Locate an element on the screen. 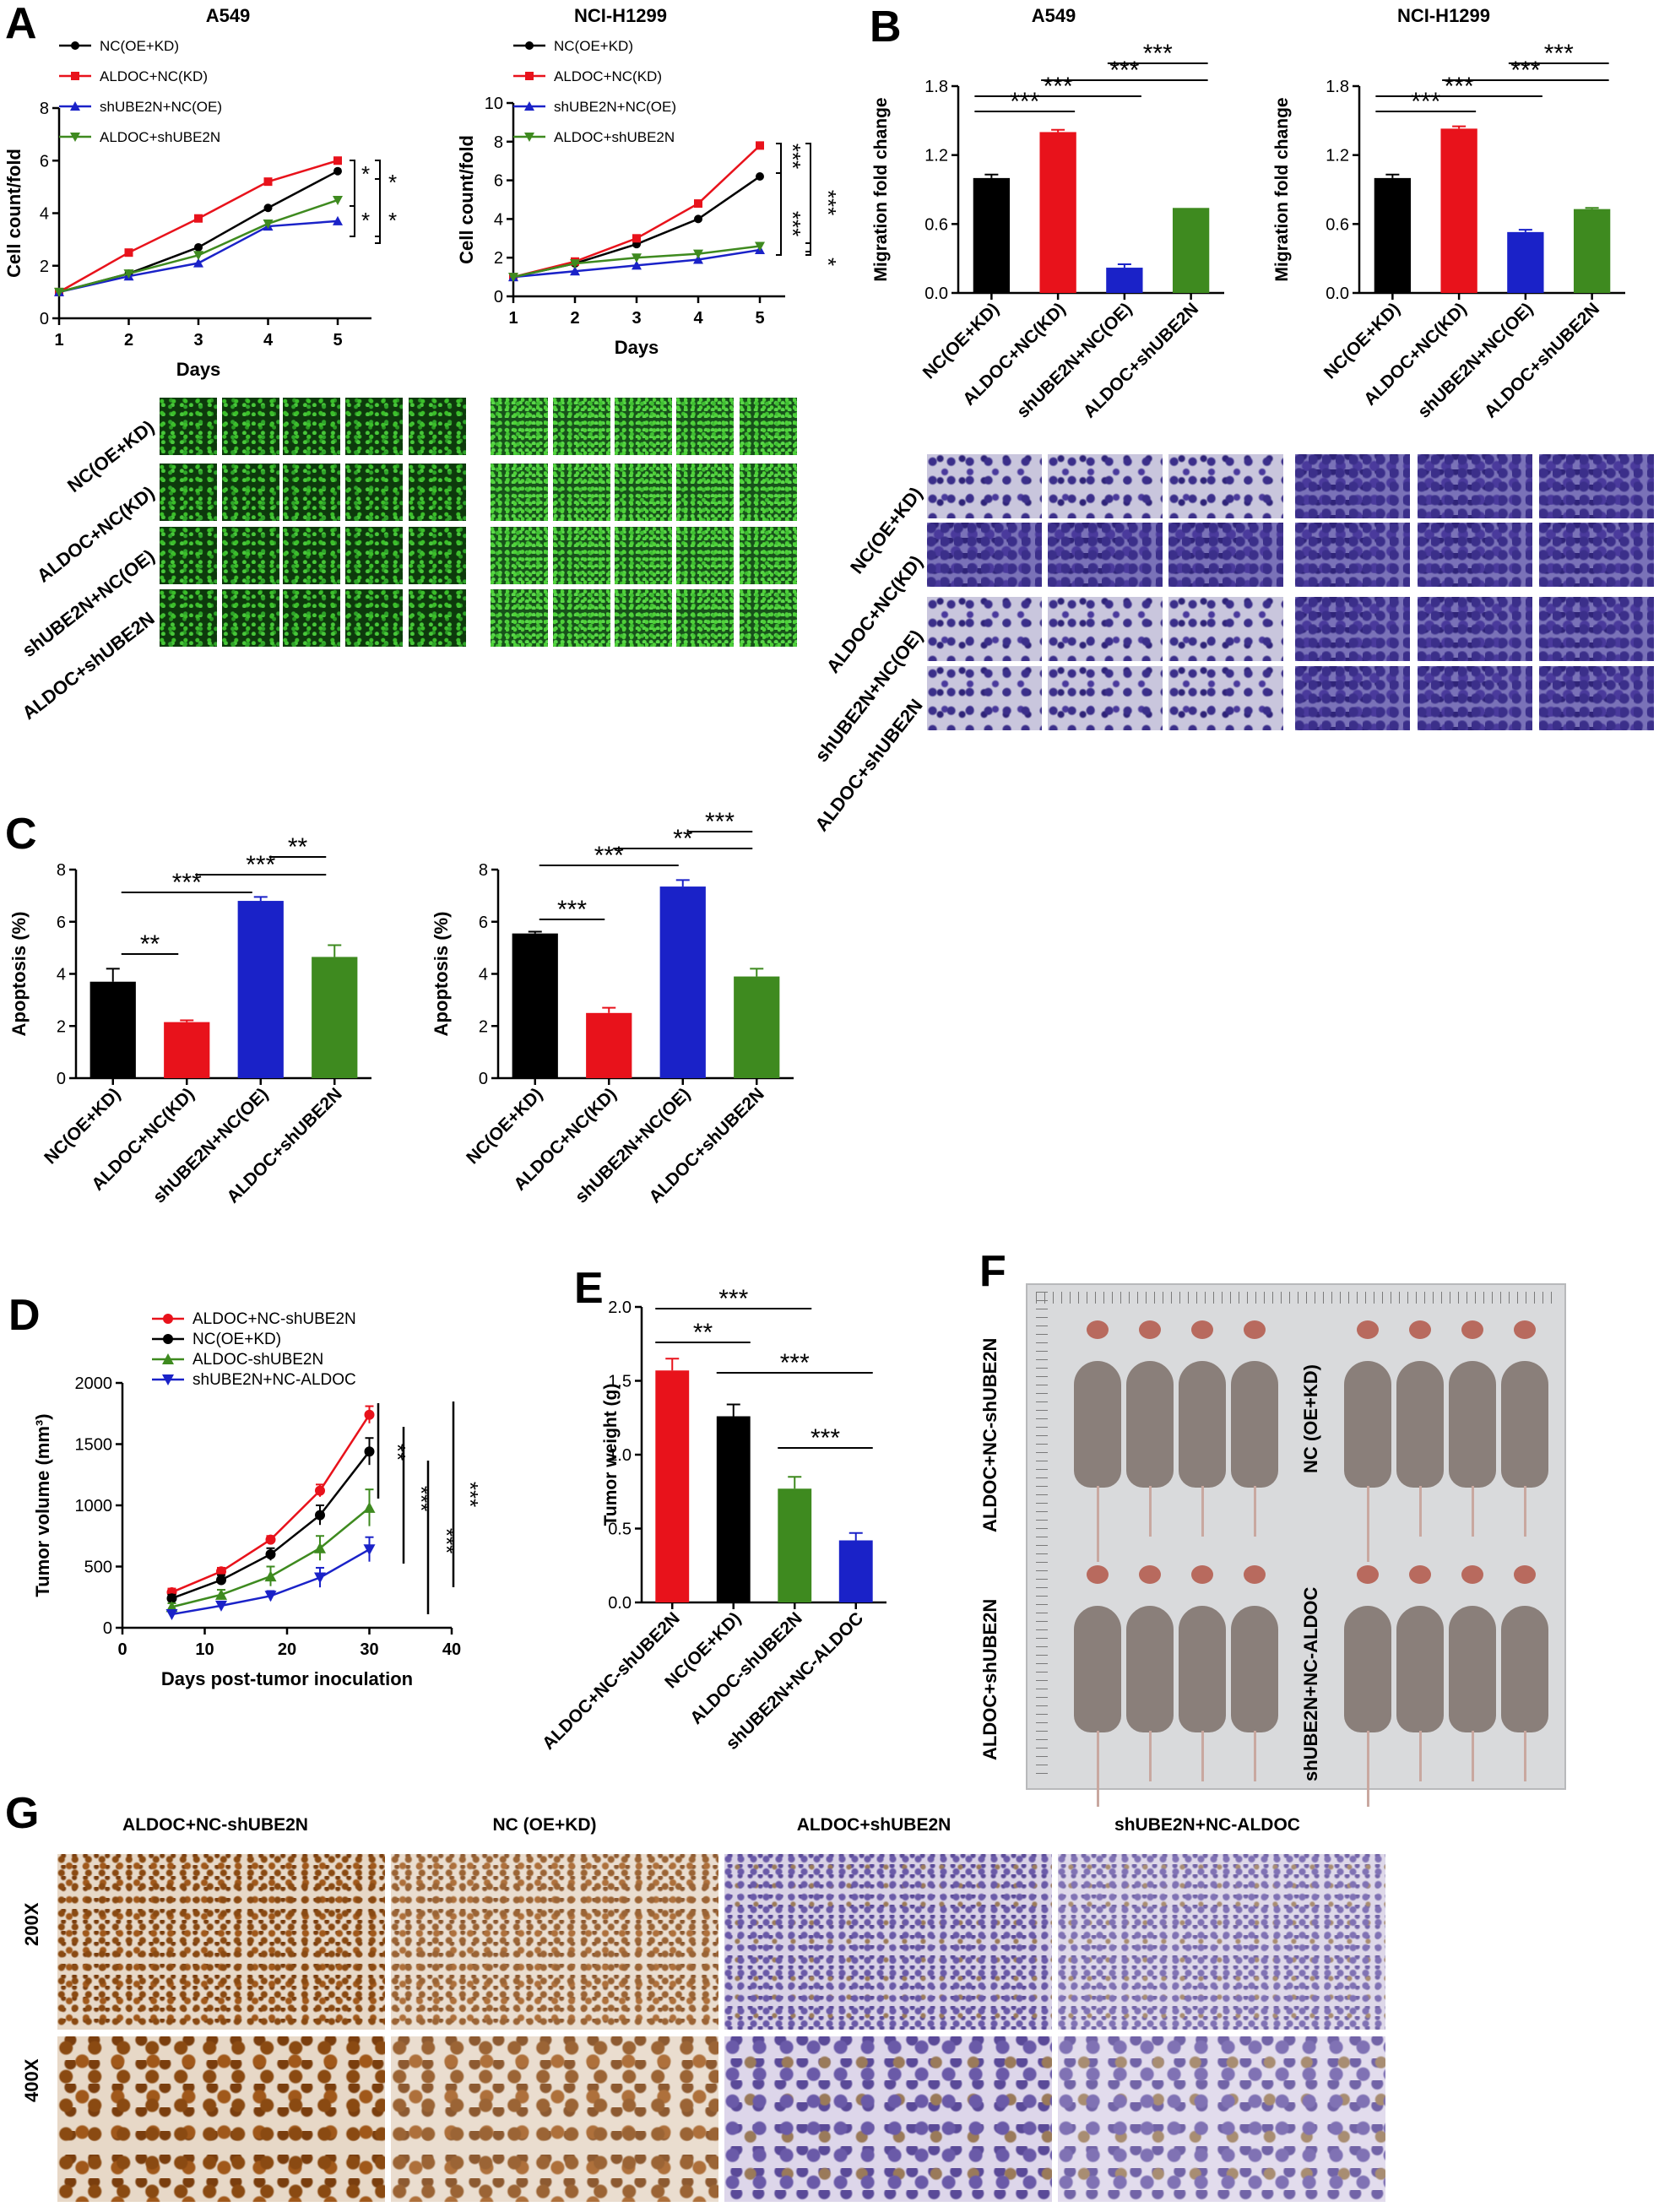 The height and width of the screenshot is (2212, 1659). ihc-200x-g4 is located at coordinates (1221, 1942).